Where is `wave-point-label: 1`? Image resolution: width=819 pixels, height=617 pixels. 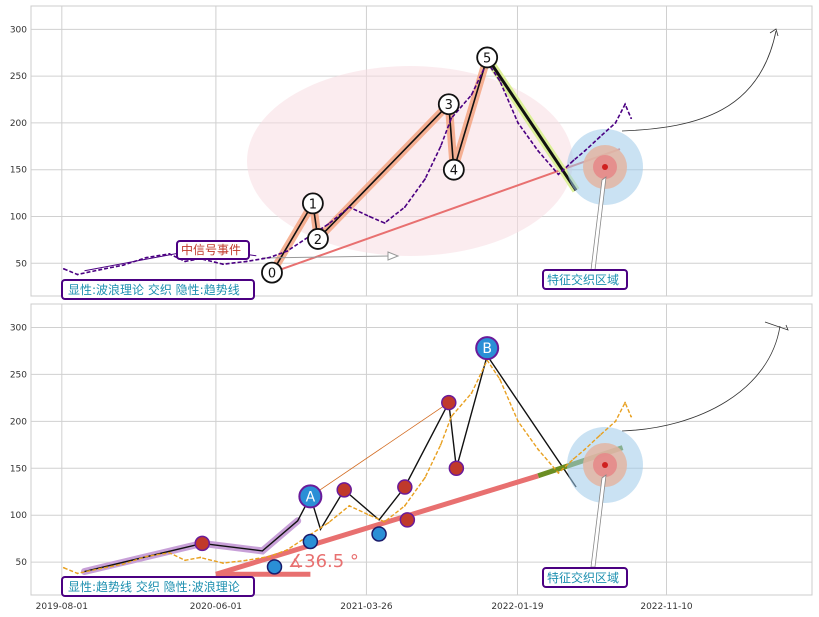
wave-point-label: 1 is located at coordinates (313, 204).